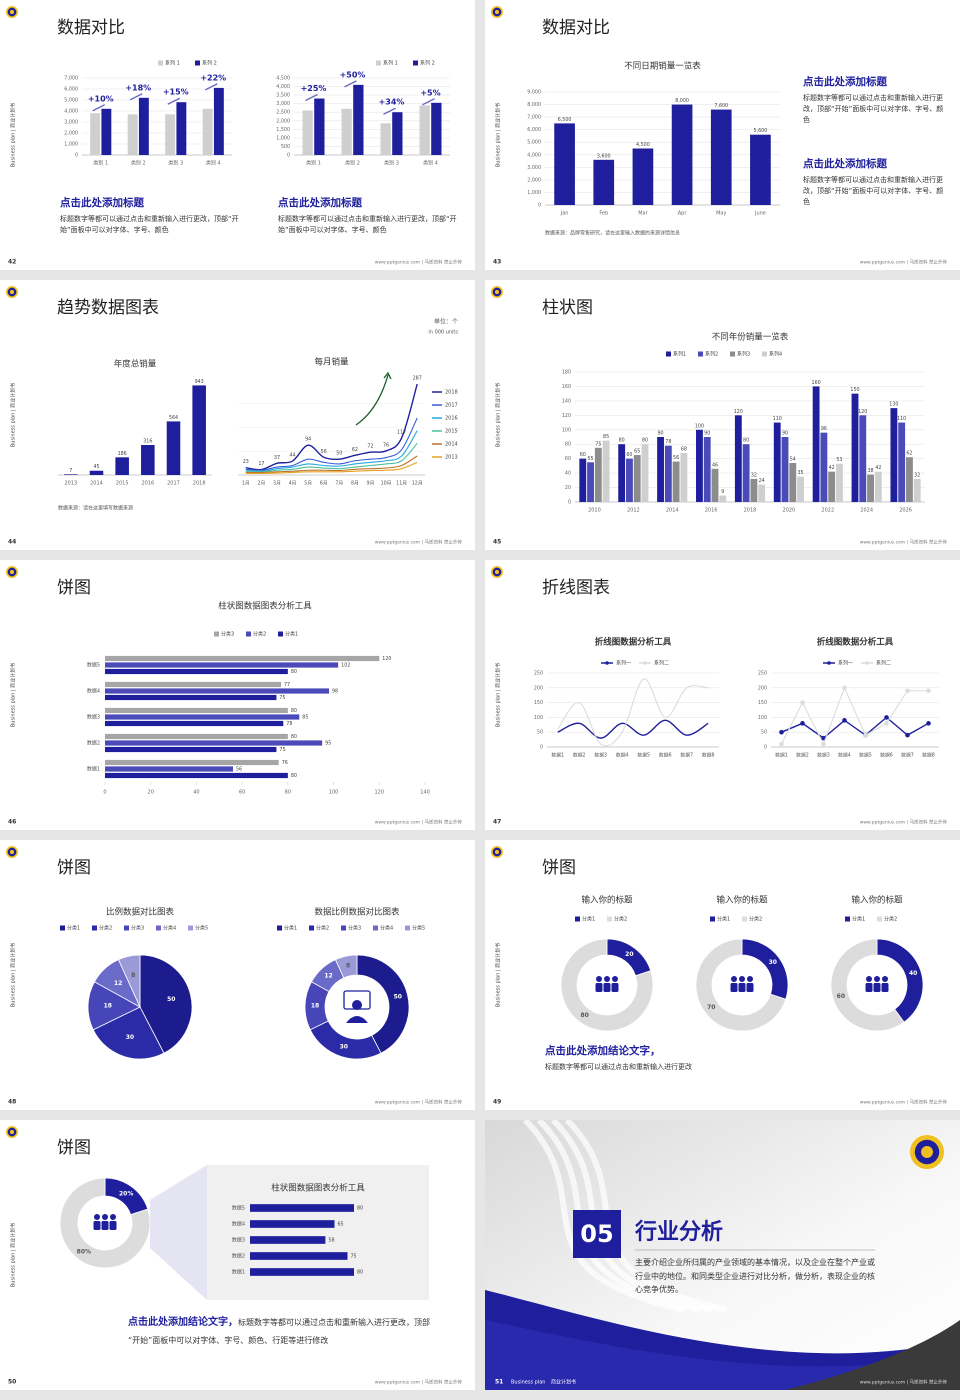 The height and width of the screenshot is (1400, 960). Describe the element at coordinates (743, 354) in the screenshot. I see `legend-label: 系列3` at that location.